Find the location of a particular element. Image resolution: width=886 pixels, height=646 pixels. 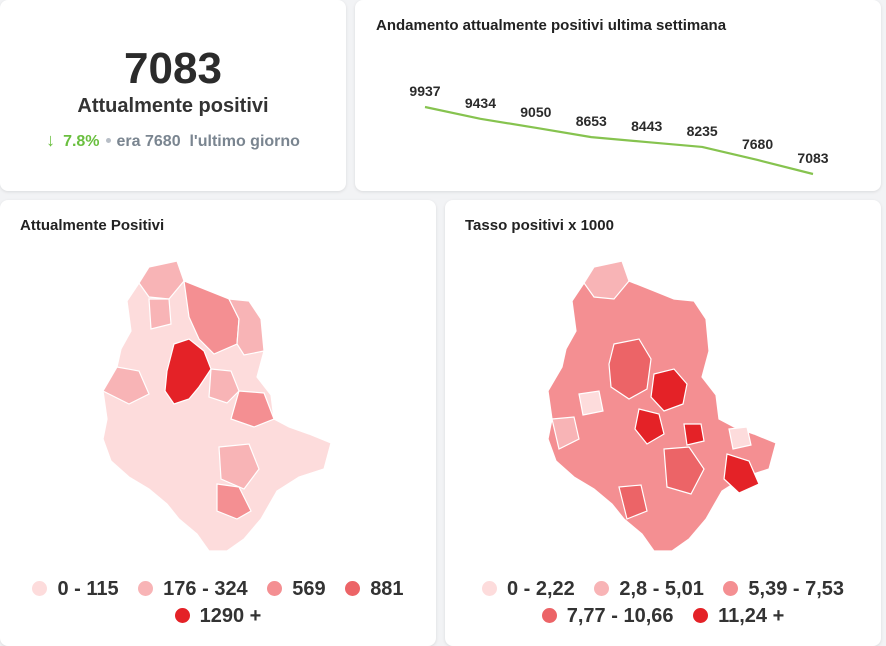

data-label: 9434 is located at coordinates (480, 103).